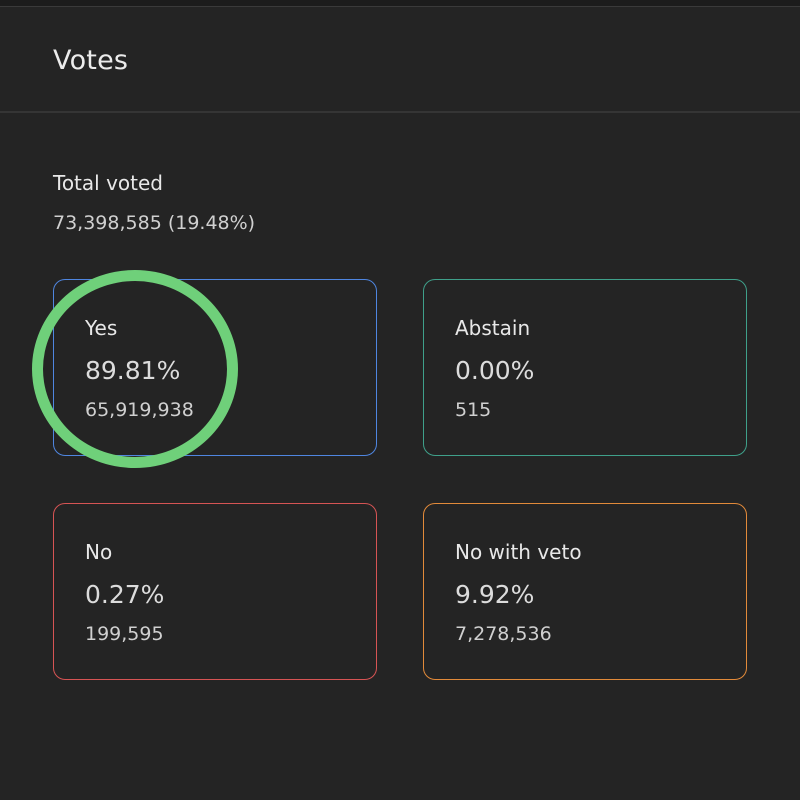 This screenshot has width=800, height=800. What do you see at coordinates (125, 594) in the screenshot?
I see `vote-option-percent: 0.27%` at bounding box center [125, 594].